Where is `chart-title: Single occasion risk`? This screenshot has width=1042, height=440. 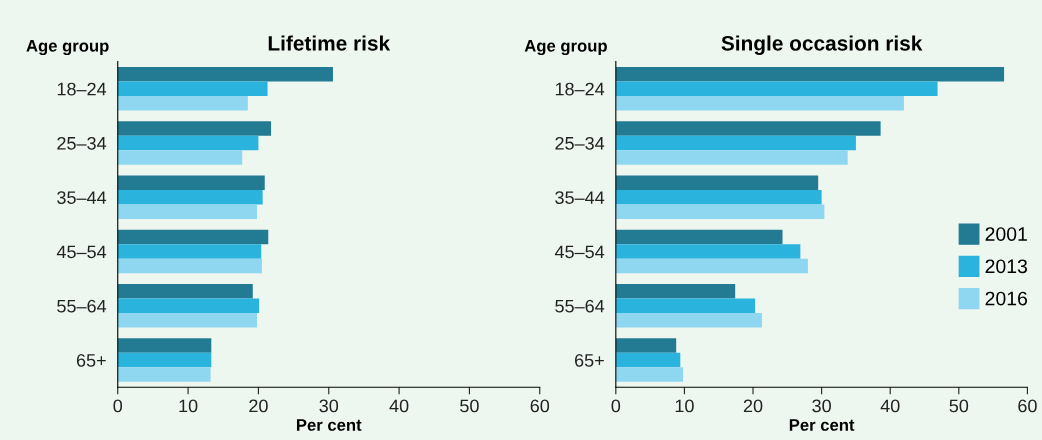
chart-title: Single occasion risk is located at coordinates (822, 45).